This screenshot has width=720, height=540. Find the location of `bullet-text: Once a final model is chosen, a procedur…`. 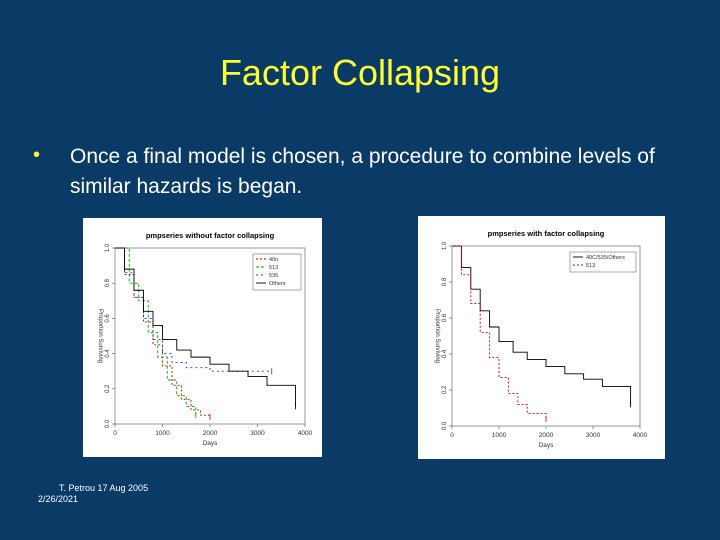

bullet-text: Once a final model is chosen, a procedur… is located at coordinates (362, 171).